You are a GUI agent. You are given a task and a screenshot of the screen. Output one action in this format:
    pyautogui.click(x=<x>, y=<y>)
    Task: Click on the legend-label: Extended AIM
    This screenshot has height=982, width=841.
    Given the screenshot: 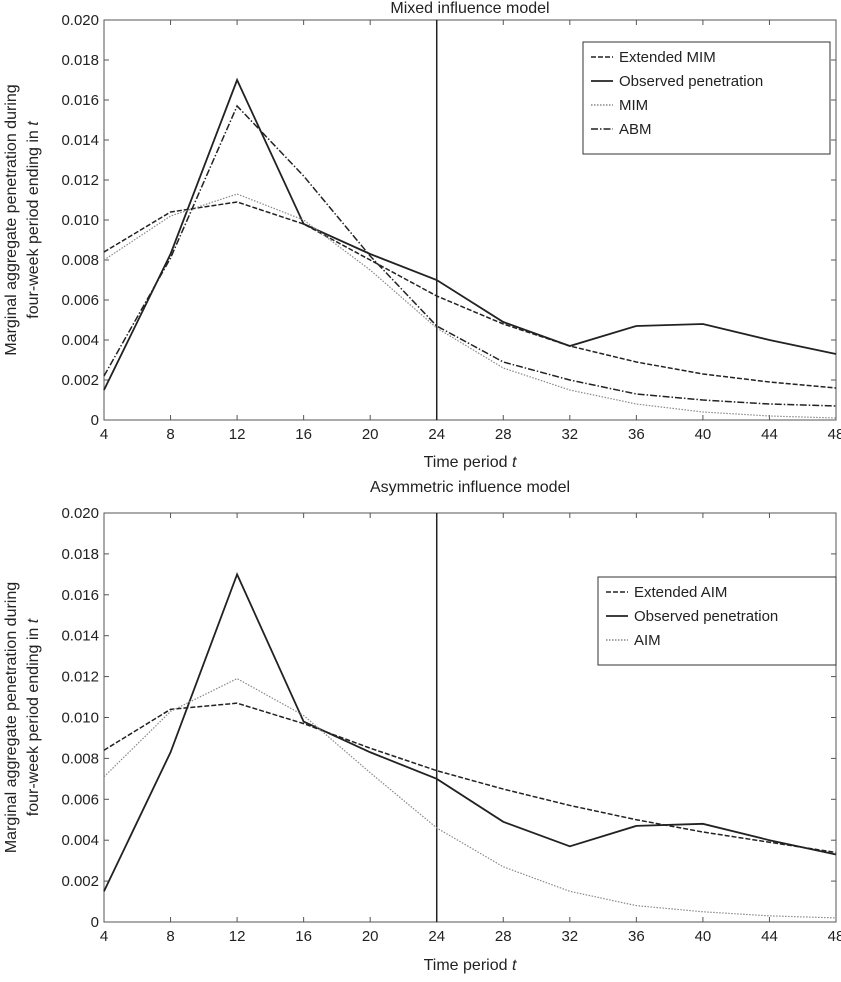 What is the action you would take?
    pyautogui.click(x=680, y=592)
    